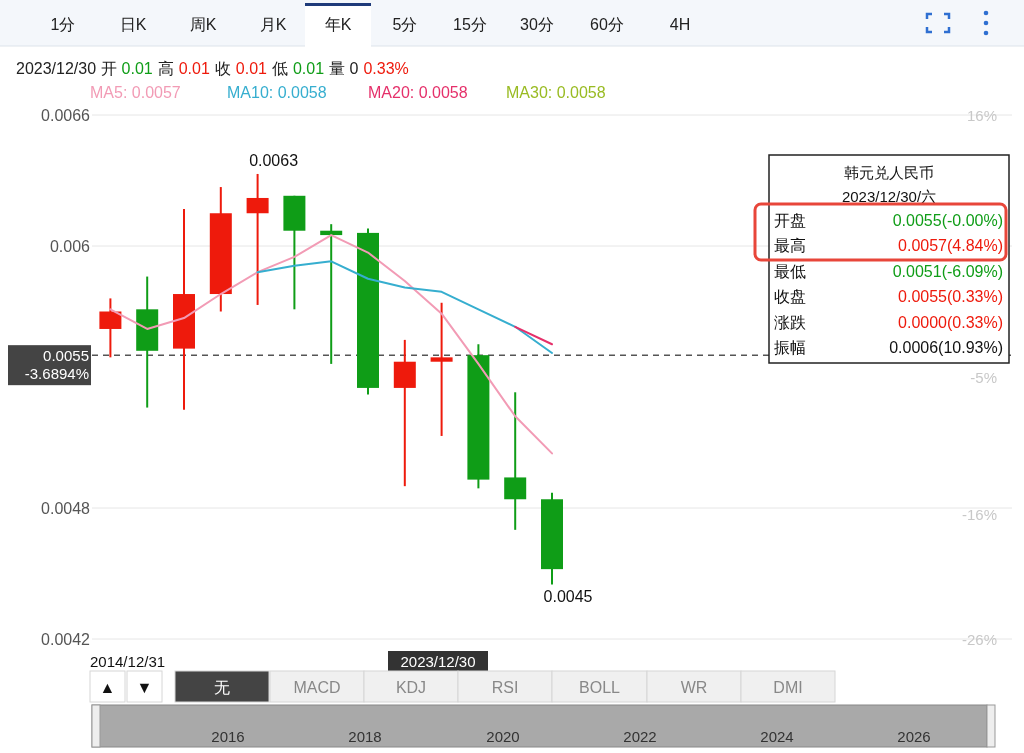 The width and height of the screenshot is (1024, 753). I want to click on text: 量 0, so click(344, 68).